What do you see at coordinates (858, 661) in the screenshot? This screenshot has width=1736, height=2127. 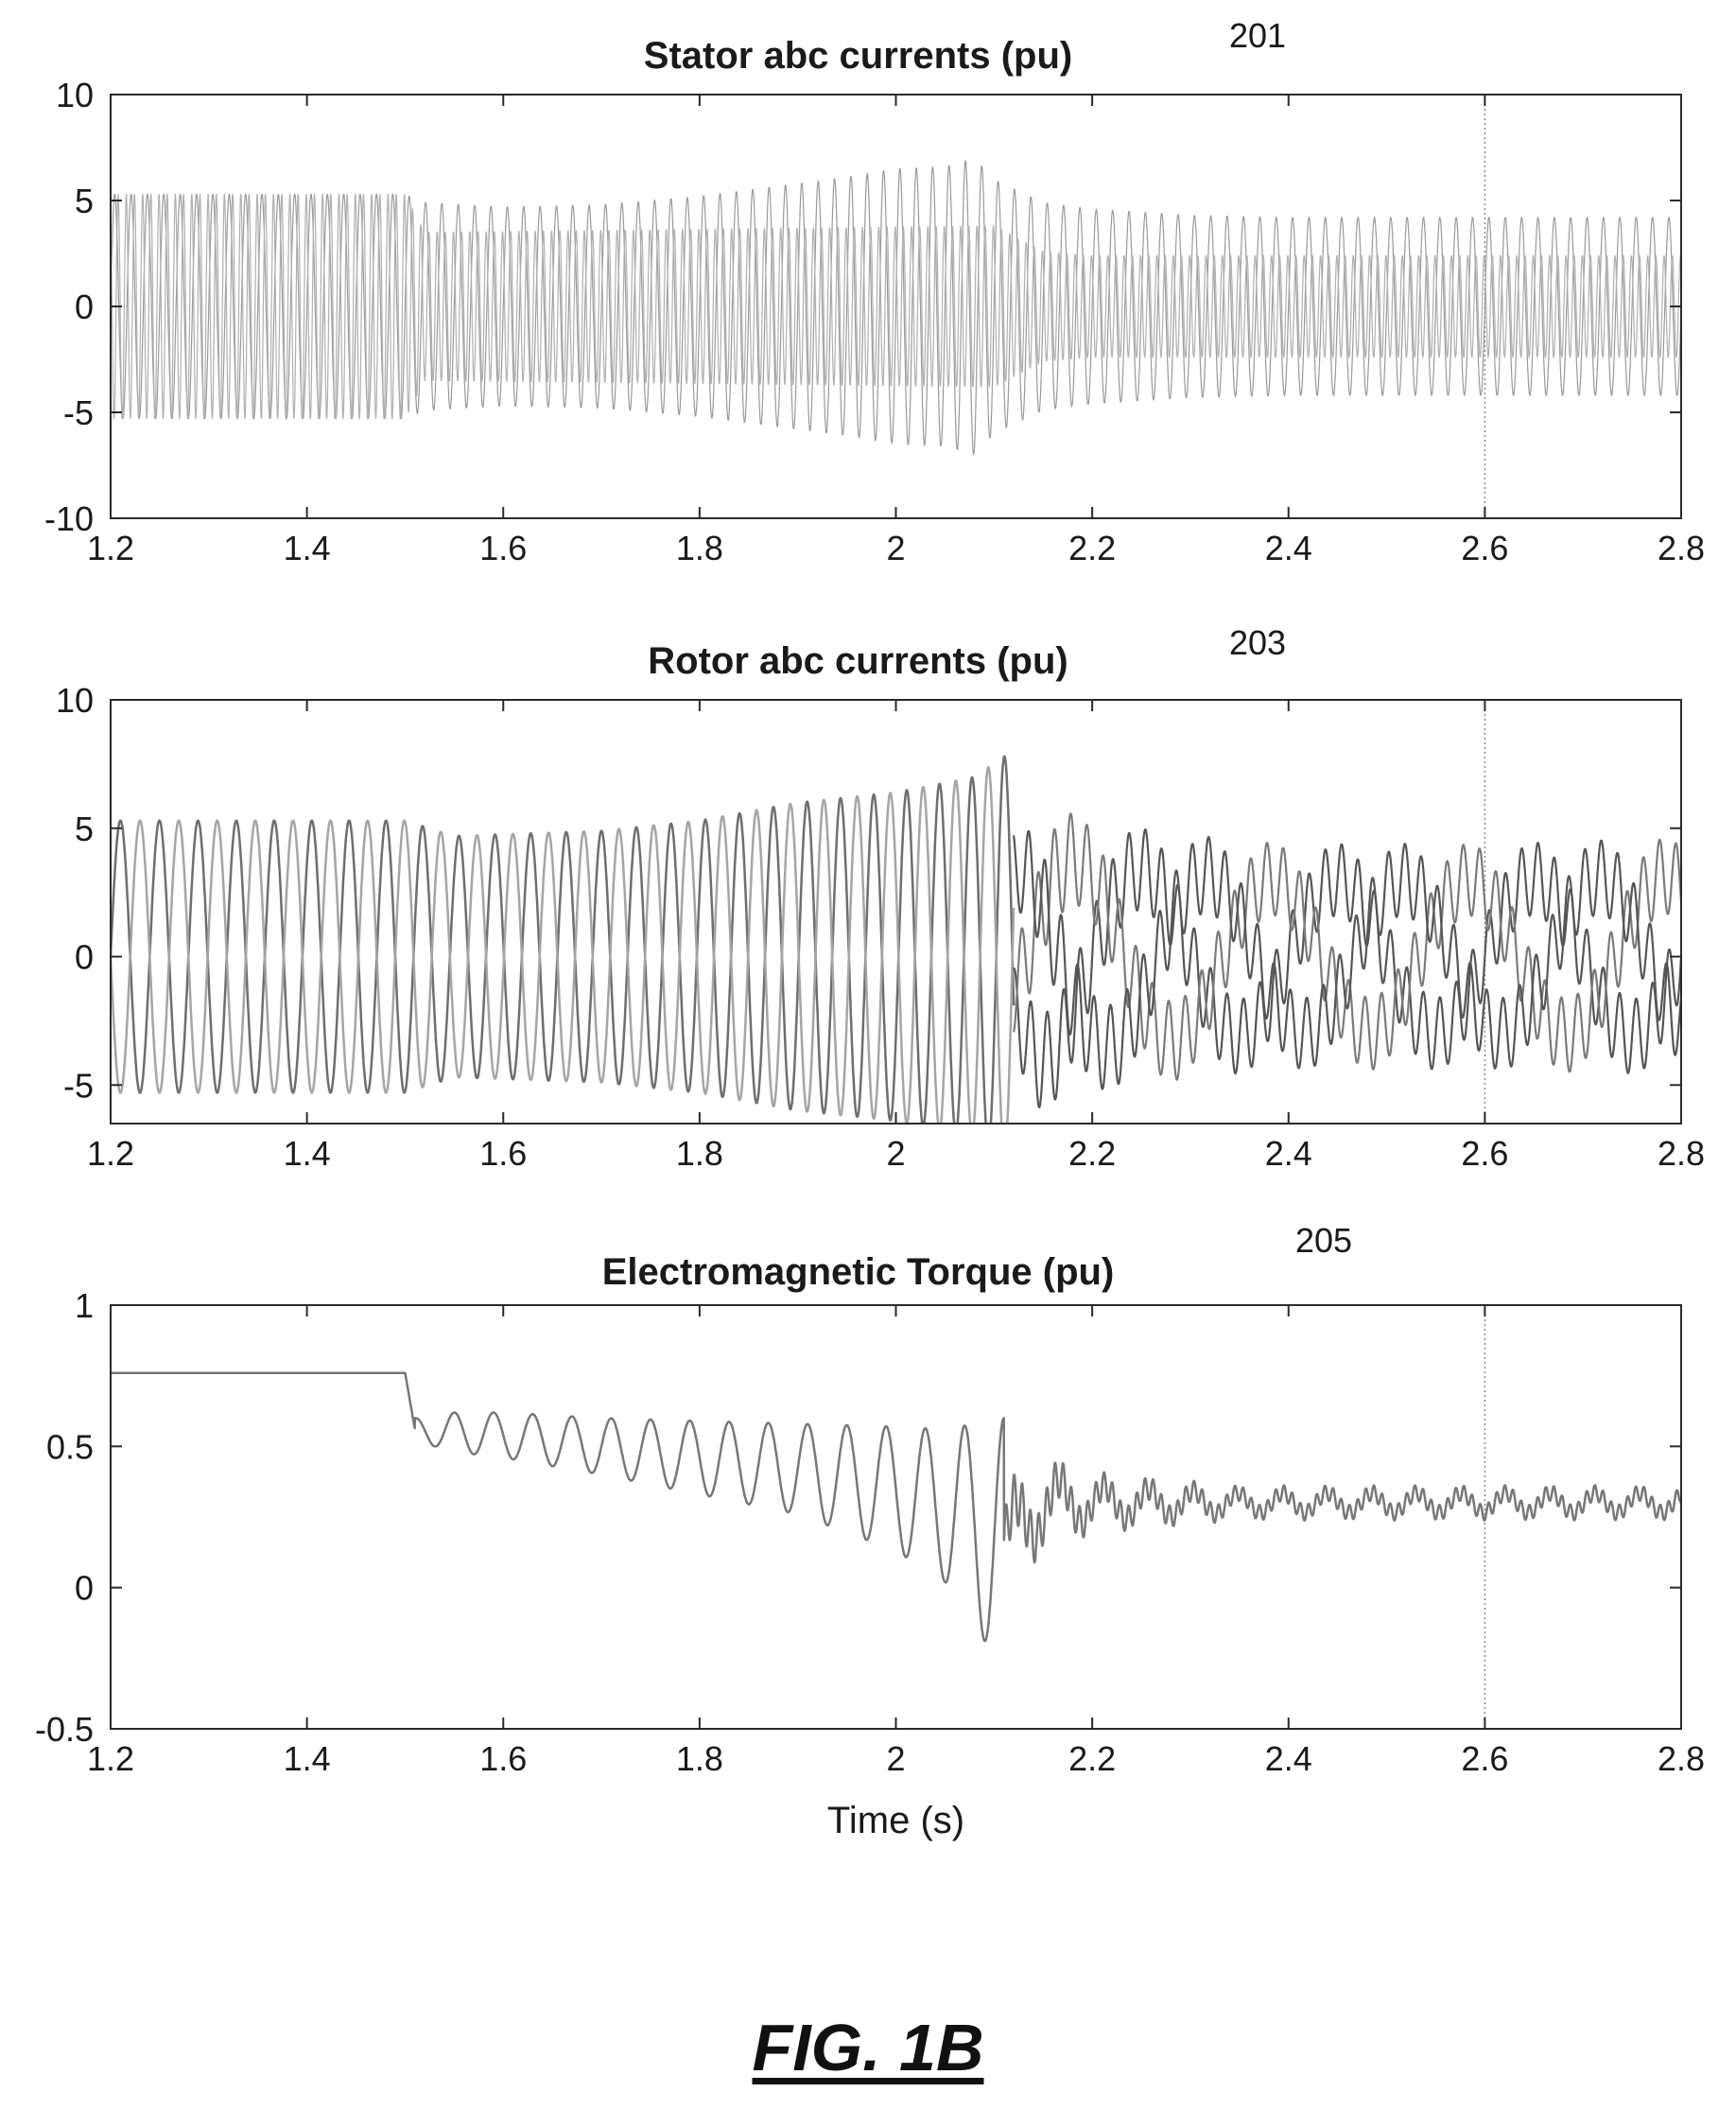 I see `chart-title: Rotor abc currents (pu)` at bounding box center [858, 661].